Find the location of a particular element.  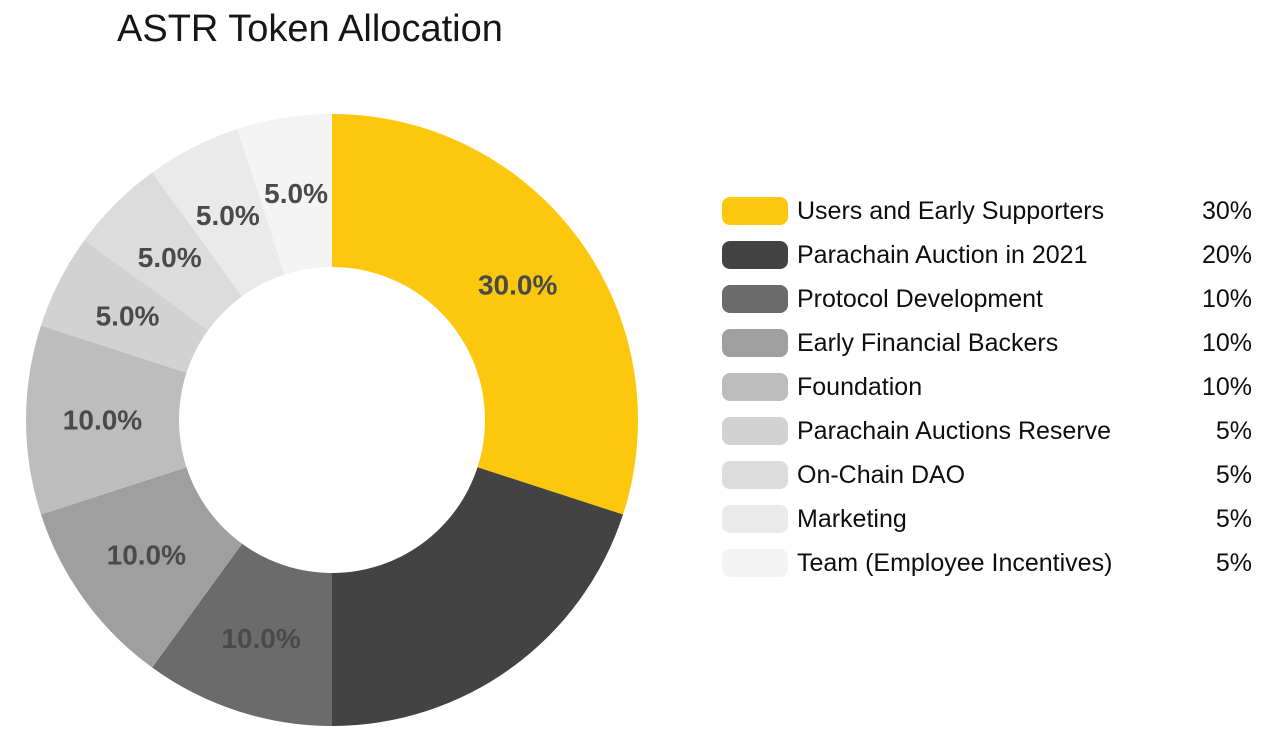

legend-item-2: Protocol Development 10% is located at coordinates (987, 299).